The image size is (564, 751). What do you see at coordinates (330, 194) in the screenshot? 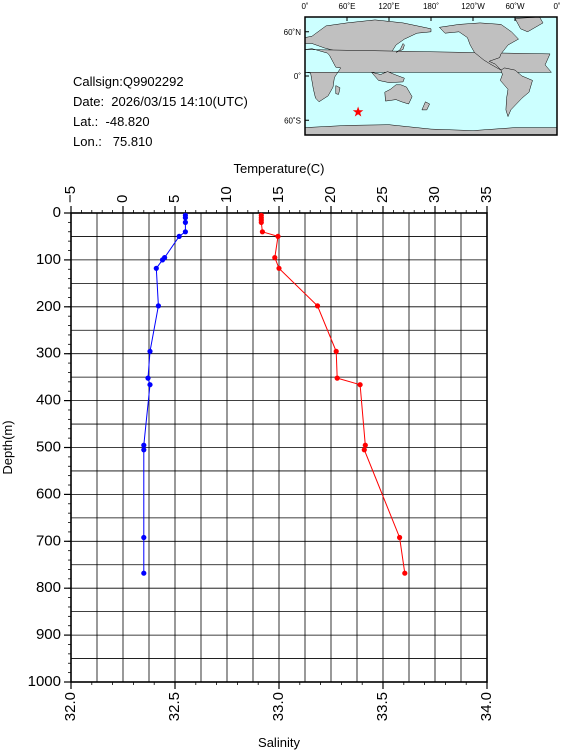
I see `temperature-tick-label: 20` at bounding box center [330, 194].